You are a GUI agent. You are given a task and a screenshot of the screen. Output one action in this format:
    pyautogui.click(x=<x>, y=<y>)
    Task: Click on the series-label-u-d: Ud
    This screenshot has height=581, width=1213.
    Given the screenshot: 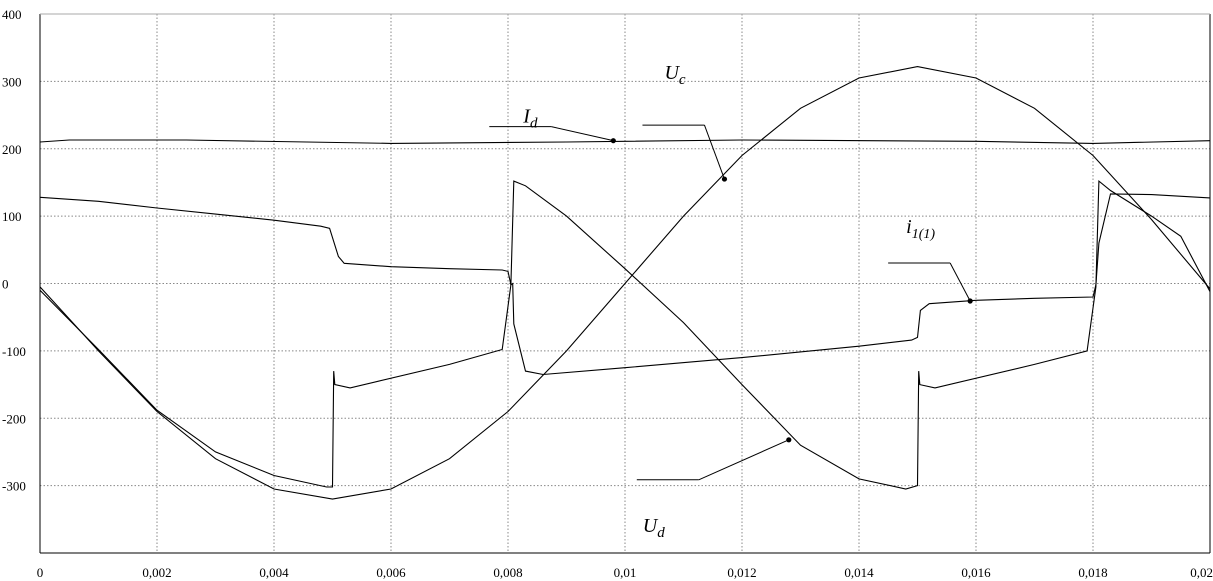 What is the action you would take?
    pyautogui.click(x=654, y=528)
    